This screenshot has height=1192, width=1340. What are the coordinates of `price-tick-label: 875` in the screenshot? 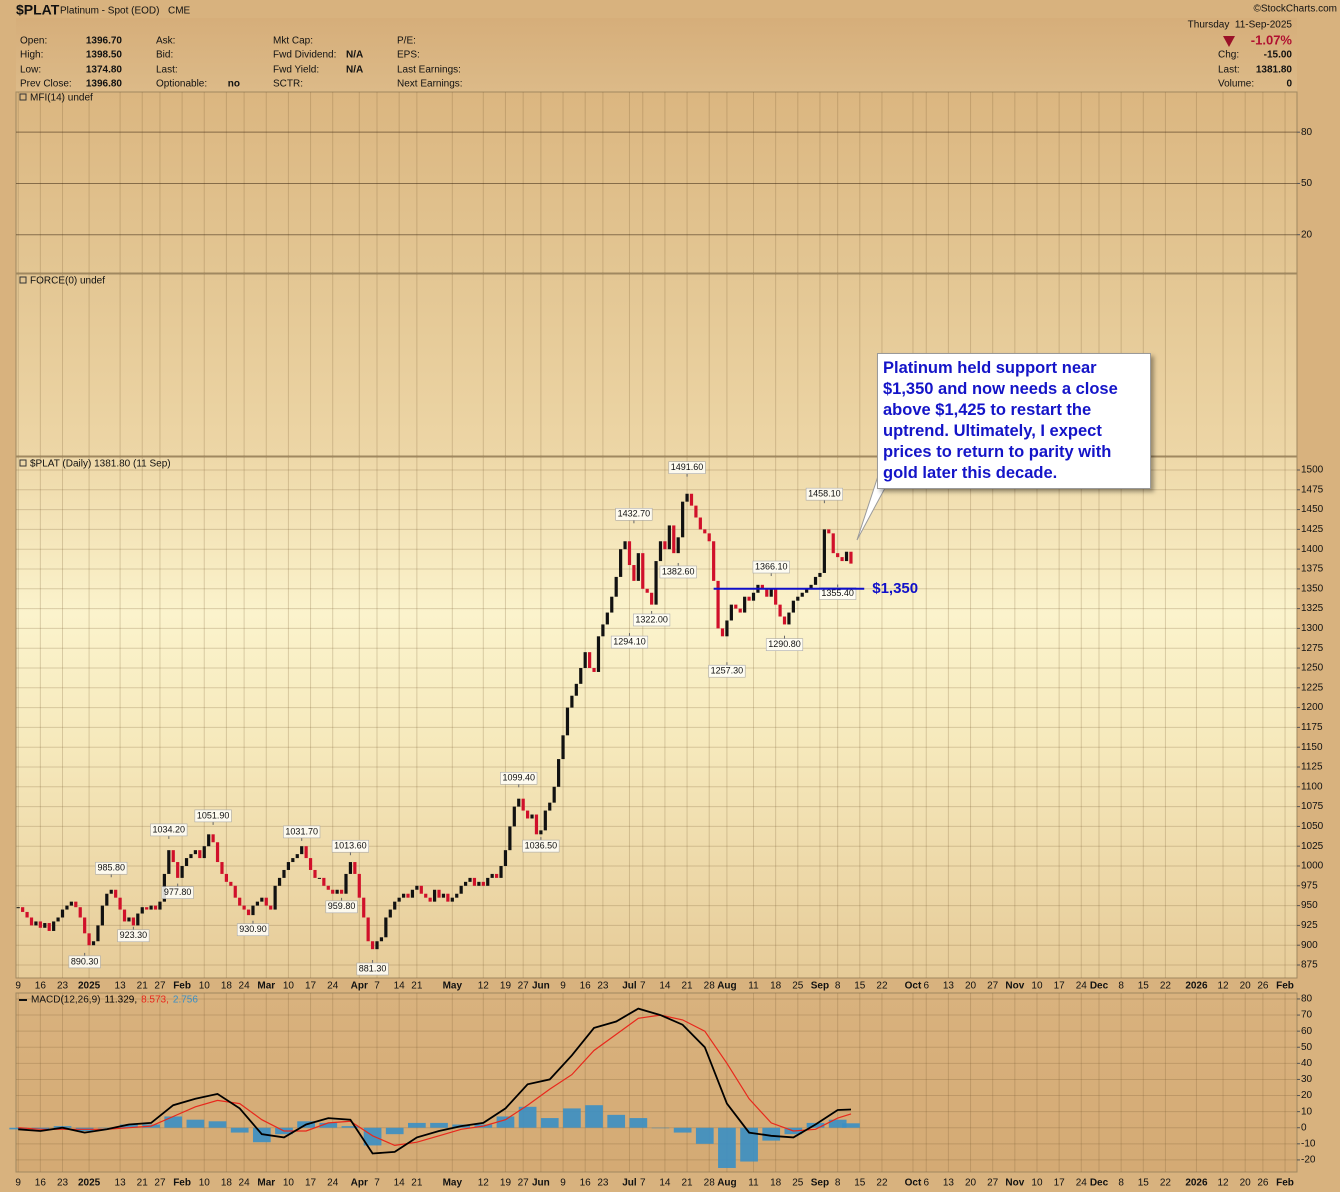 It's located at (1309, 965).